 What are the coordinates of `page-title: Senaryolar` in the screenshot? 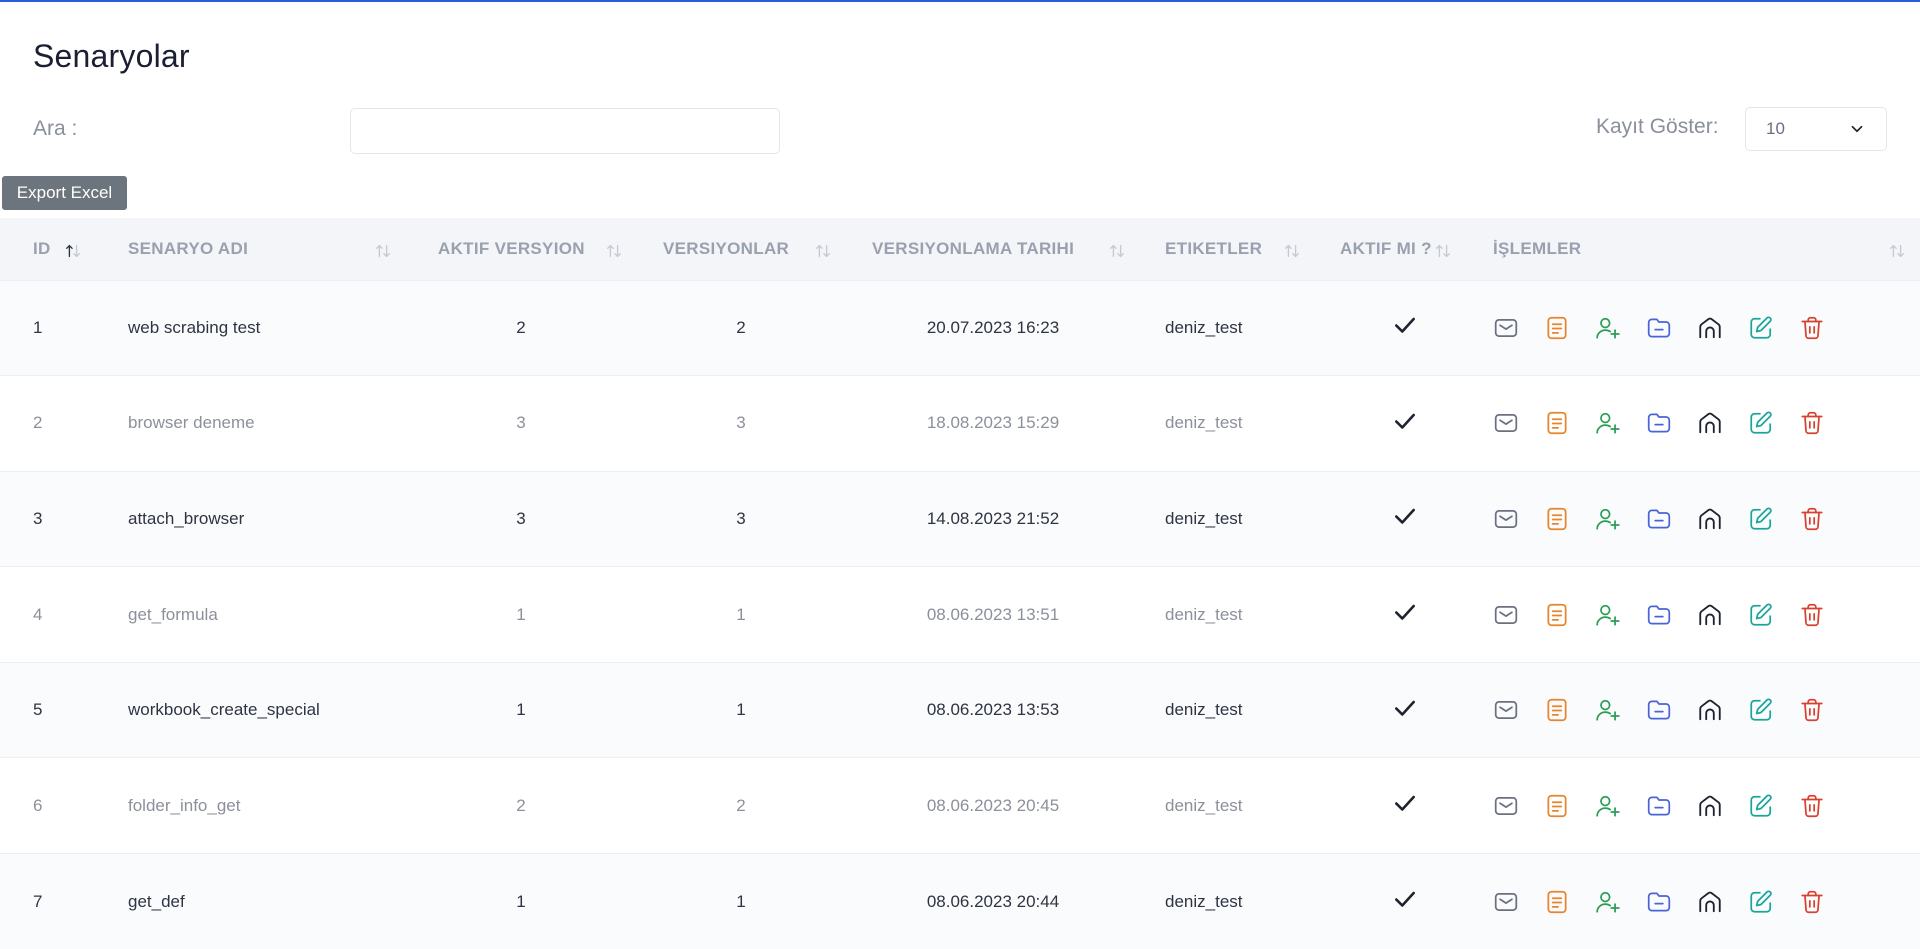 It's located at (111, 56).